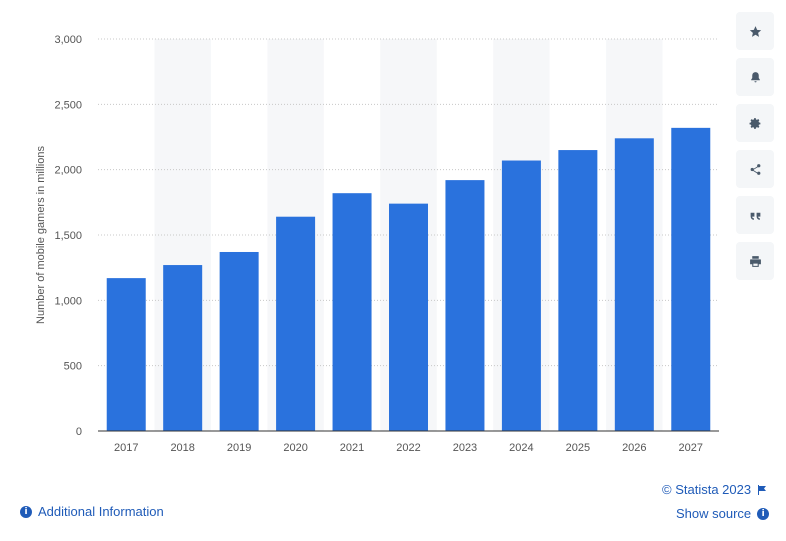 The width and height of the screenshot is (786, 541). Describe the element at coordinates (714, 513) in the screenshot. I see `show-source-text: Show source` at that location.